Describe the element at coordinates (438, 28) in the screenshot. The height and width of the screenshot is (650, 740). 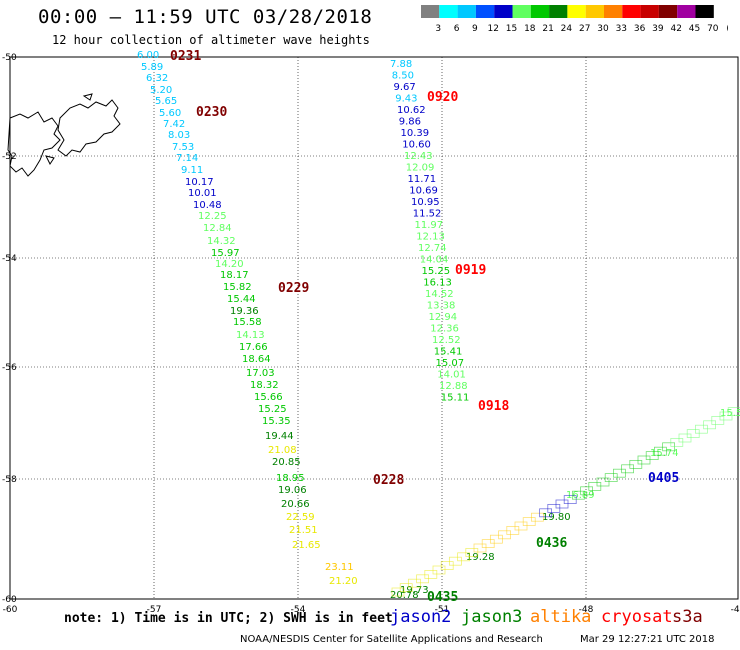
I see `color-scale-label: 3` at that location.